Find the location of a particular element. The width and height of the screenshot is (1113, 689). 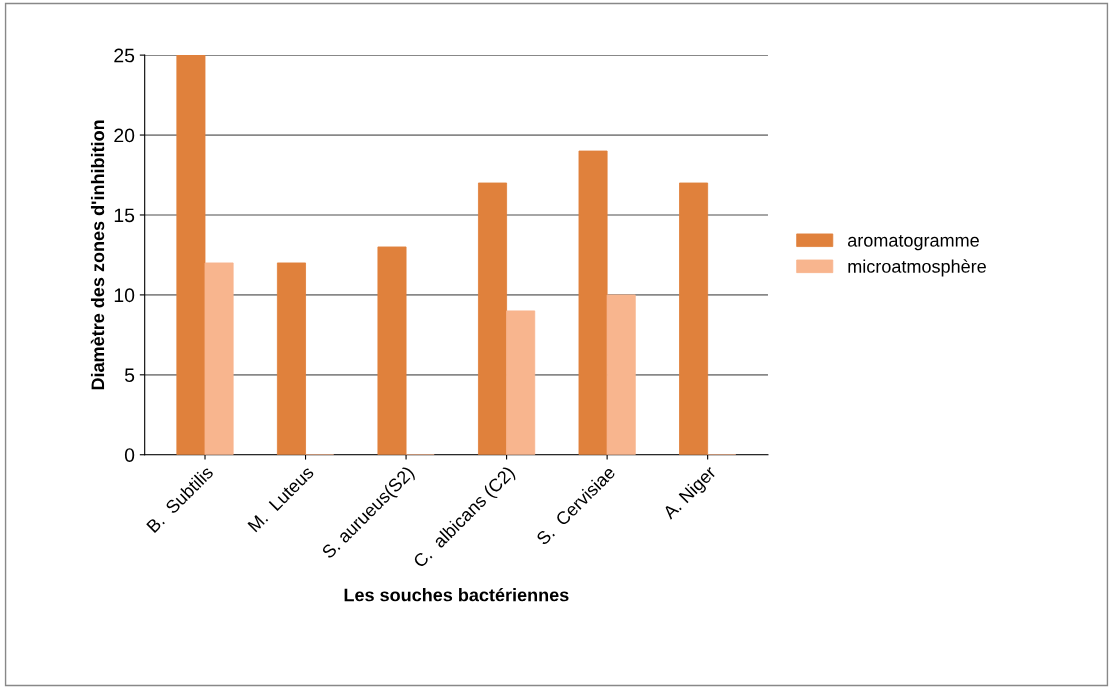

y-tick-label: 5 is located at coordinates (129, 375).